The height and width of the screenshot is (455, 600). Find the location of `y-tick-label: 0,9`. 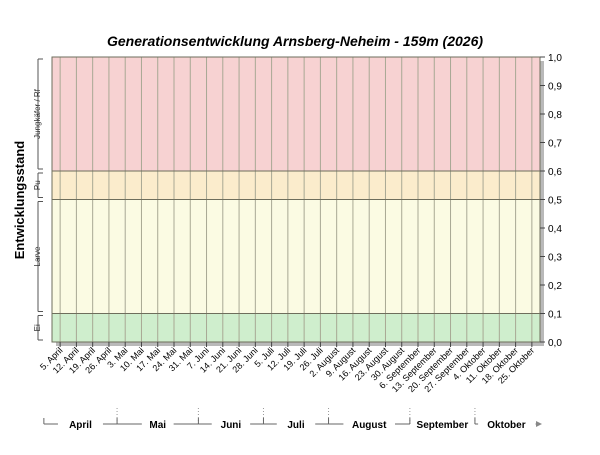

y-tick-label: 0,9 is located at coordinates (555, 87).